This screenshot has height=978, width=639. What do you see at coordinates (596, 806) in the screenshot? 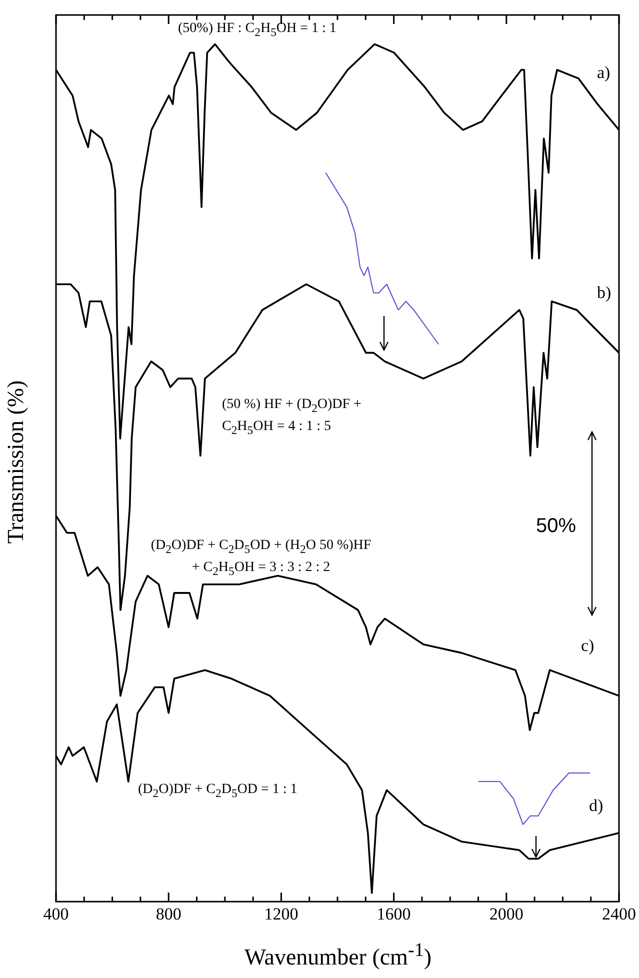
I see `series-label: d)` at bounding box center [596, 806].